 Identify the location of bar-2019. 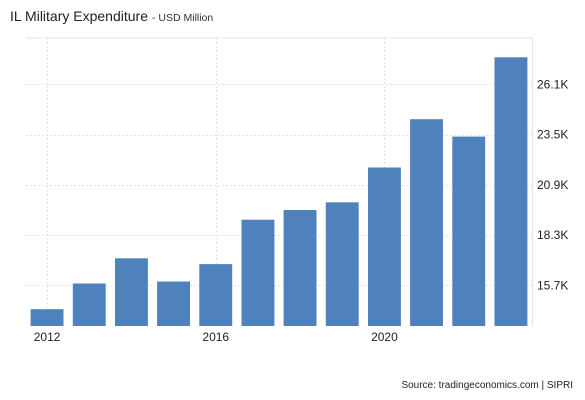
(342, 264).